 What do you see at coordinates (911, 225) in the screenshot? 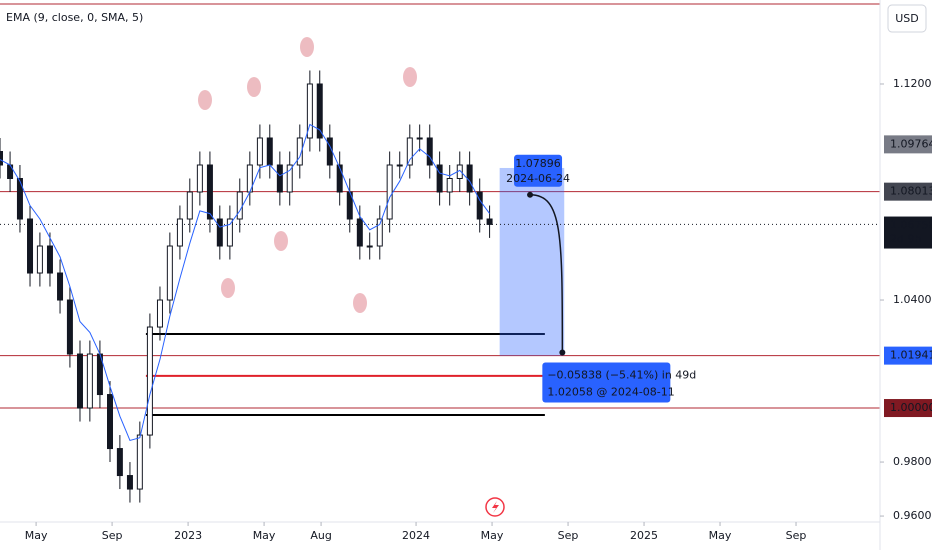
I see `price-label: 1.06758` at bounding box center [911, 225].